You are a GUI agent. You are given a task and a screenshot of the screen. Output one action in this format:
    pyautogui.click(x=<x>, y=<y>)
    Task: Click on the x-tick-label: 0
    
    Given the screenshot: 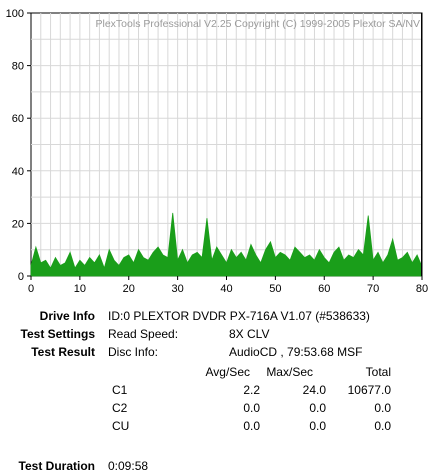 What is the action you would take?
    pyautogui.click(x=31, y=289)
    